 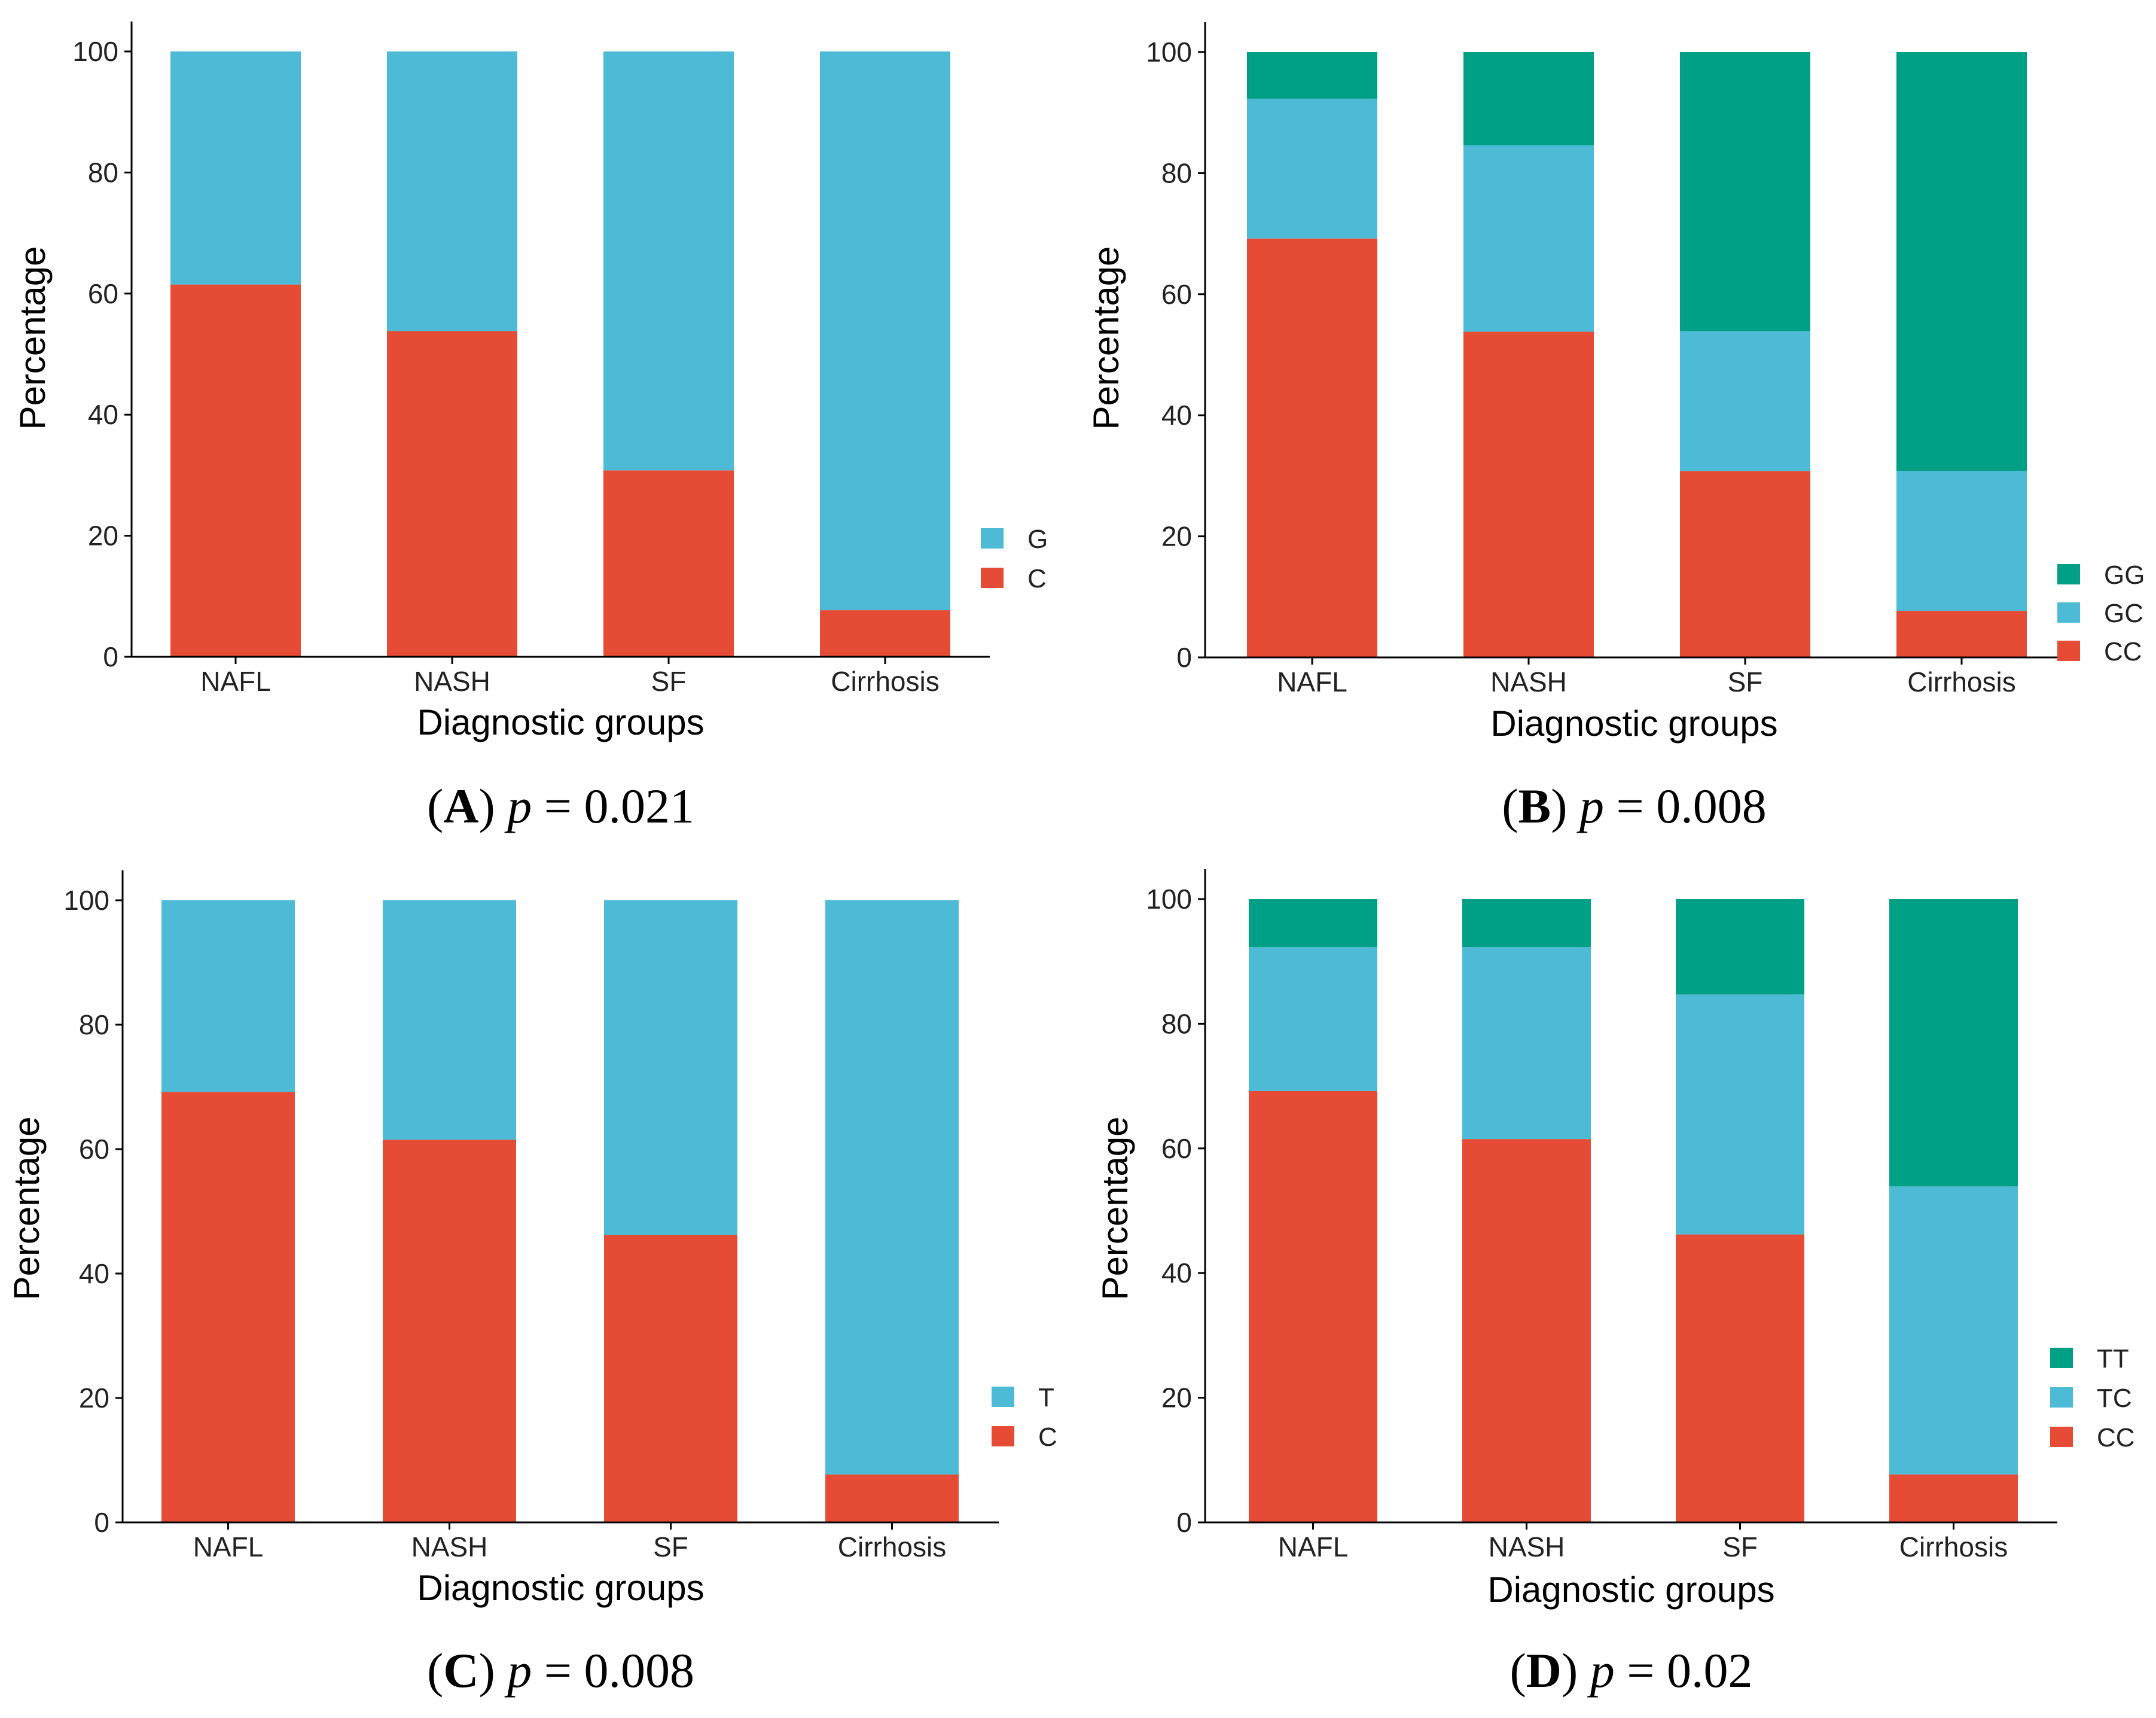 What do you see at coordinates (2113, 1358) in the screenshot?
I see `legend-label-tt: TT` at bounding box center [2113, 1358].